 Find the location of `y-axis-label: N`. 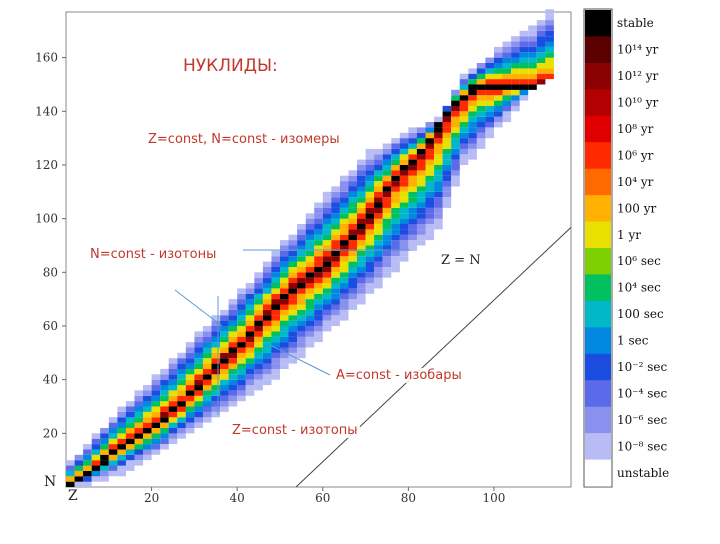

y-axis-label: N is located at coordinates (50, 482).